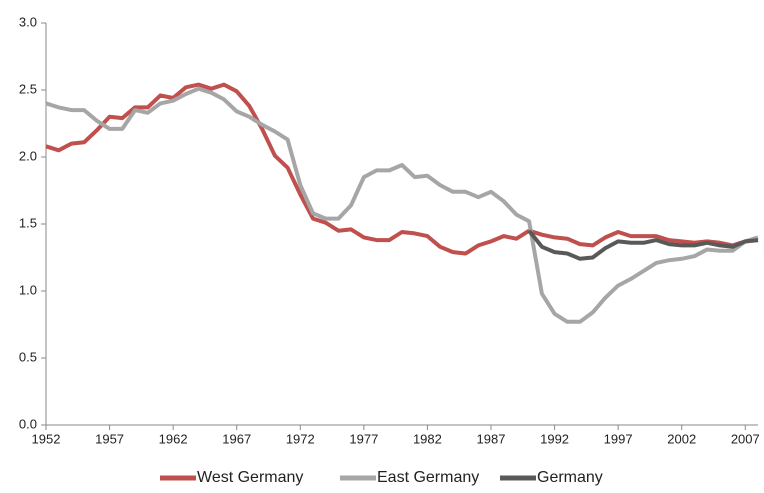  I want to click on y-tick-label: 1.0, so click(28, 289).